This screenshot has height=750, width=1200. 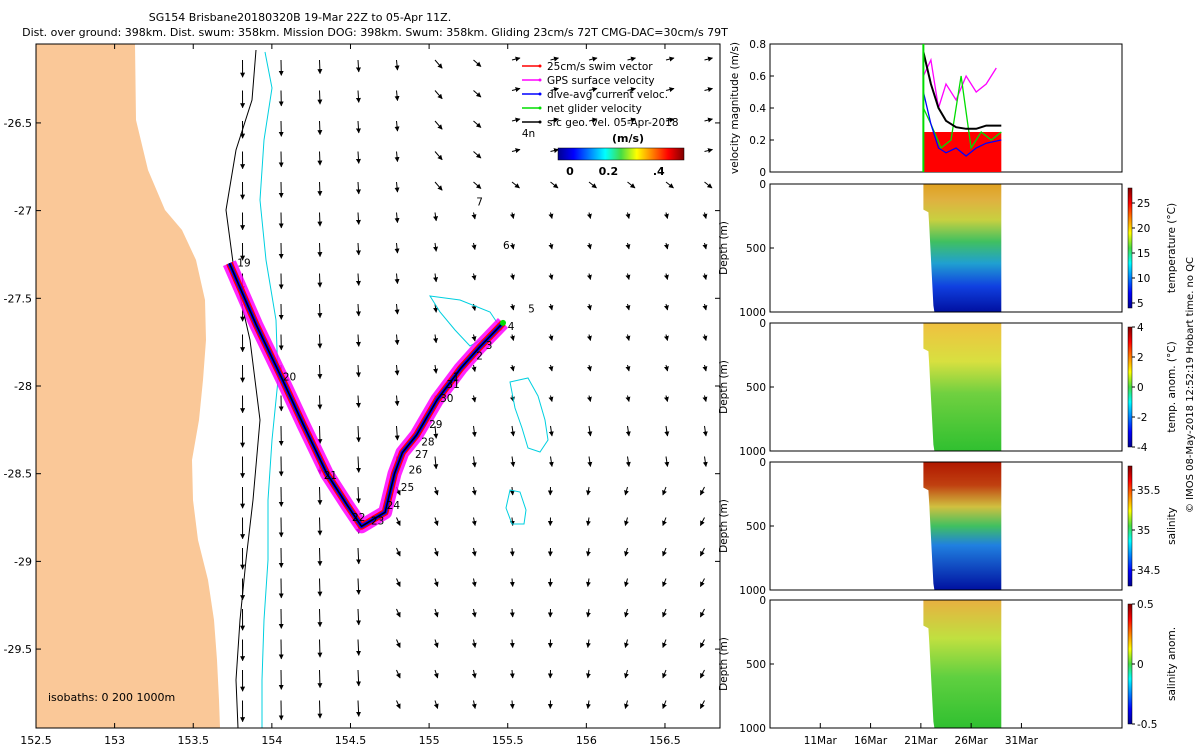 I want to click on map-colorbar: (m/s) 0 0.2 .4, so click(x=621, y=155).